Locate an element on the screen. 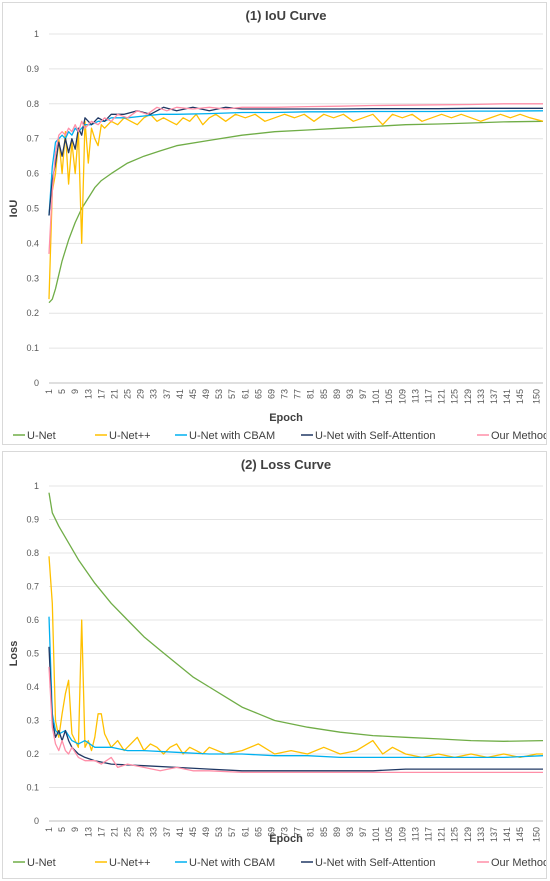 This screenshot has height=881, width=550. chart-0-x-tick-label: 145 is located at coordinates (520, 396).